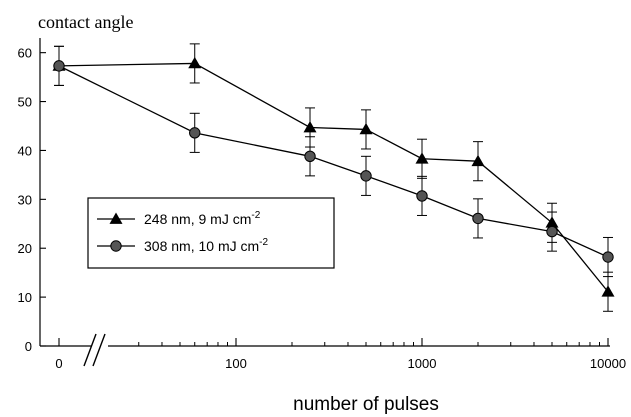 The image size is (631, 417). What do you see at coordinates (25, 297) in the screenshot?
I see `y-tick-label: 10` at bounding box center [25, 297].